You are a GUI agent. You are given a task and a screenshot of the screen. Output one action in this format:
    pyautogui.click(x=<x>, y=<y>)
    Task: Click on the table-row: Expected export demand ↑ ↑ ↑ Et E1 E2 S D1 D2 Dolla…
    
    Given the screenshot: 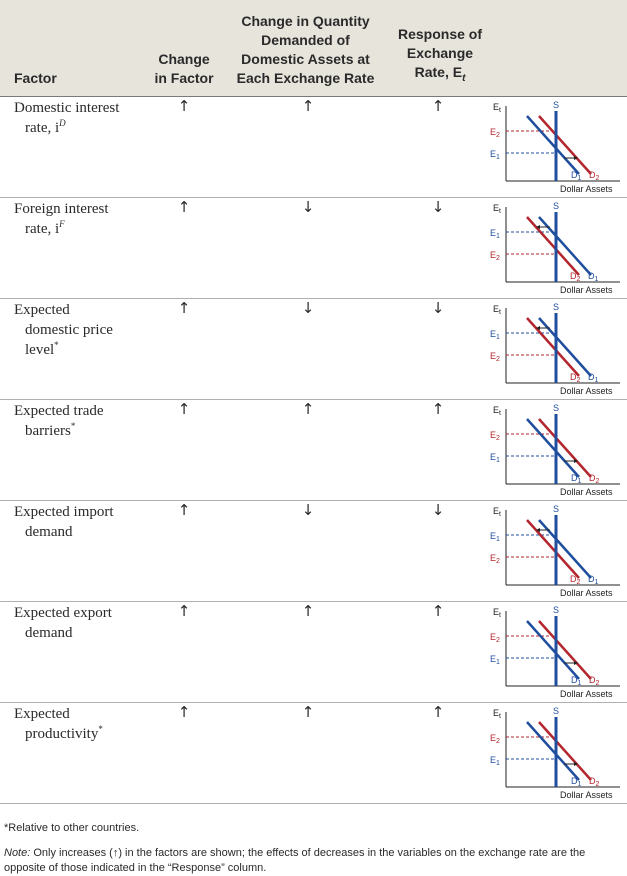 What is the action you would take?
    pyautogui.click(x=313, y=652)
    